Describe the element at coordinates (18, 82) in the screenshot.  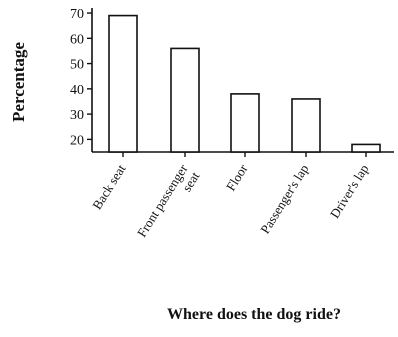
I see `y-axis-label: Percentage` at that location.